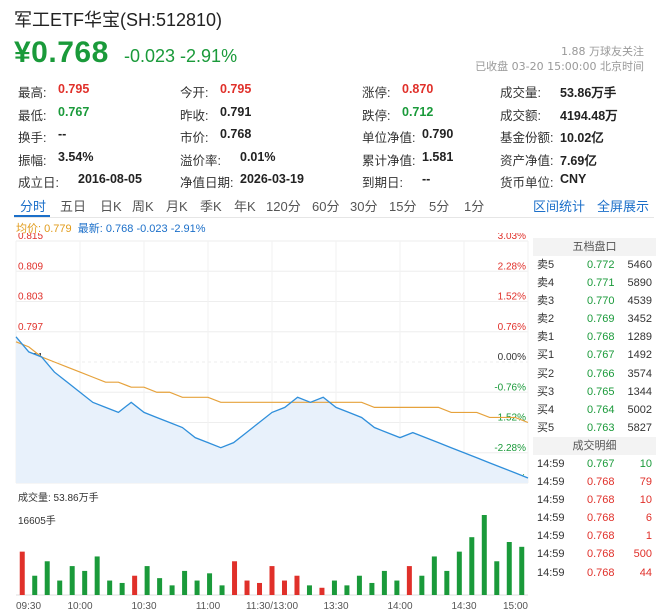 This screenshot has width=656, height=613. Describe the element at coordinates (181, 56) in the screenshot. I see `price-change: -0.023 -2.91%` at that location.